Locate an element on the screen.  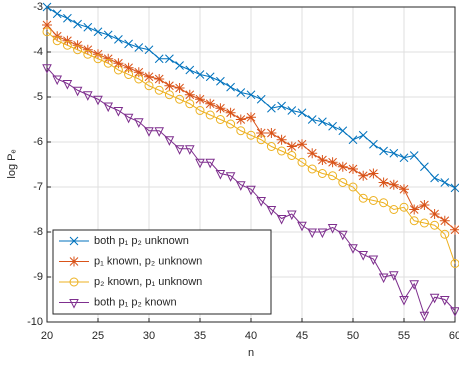
legend-label: p₂ known, p₁ unknown is located at coordinates (148, 282).